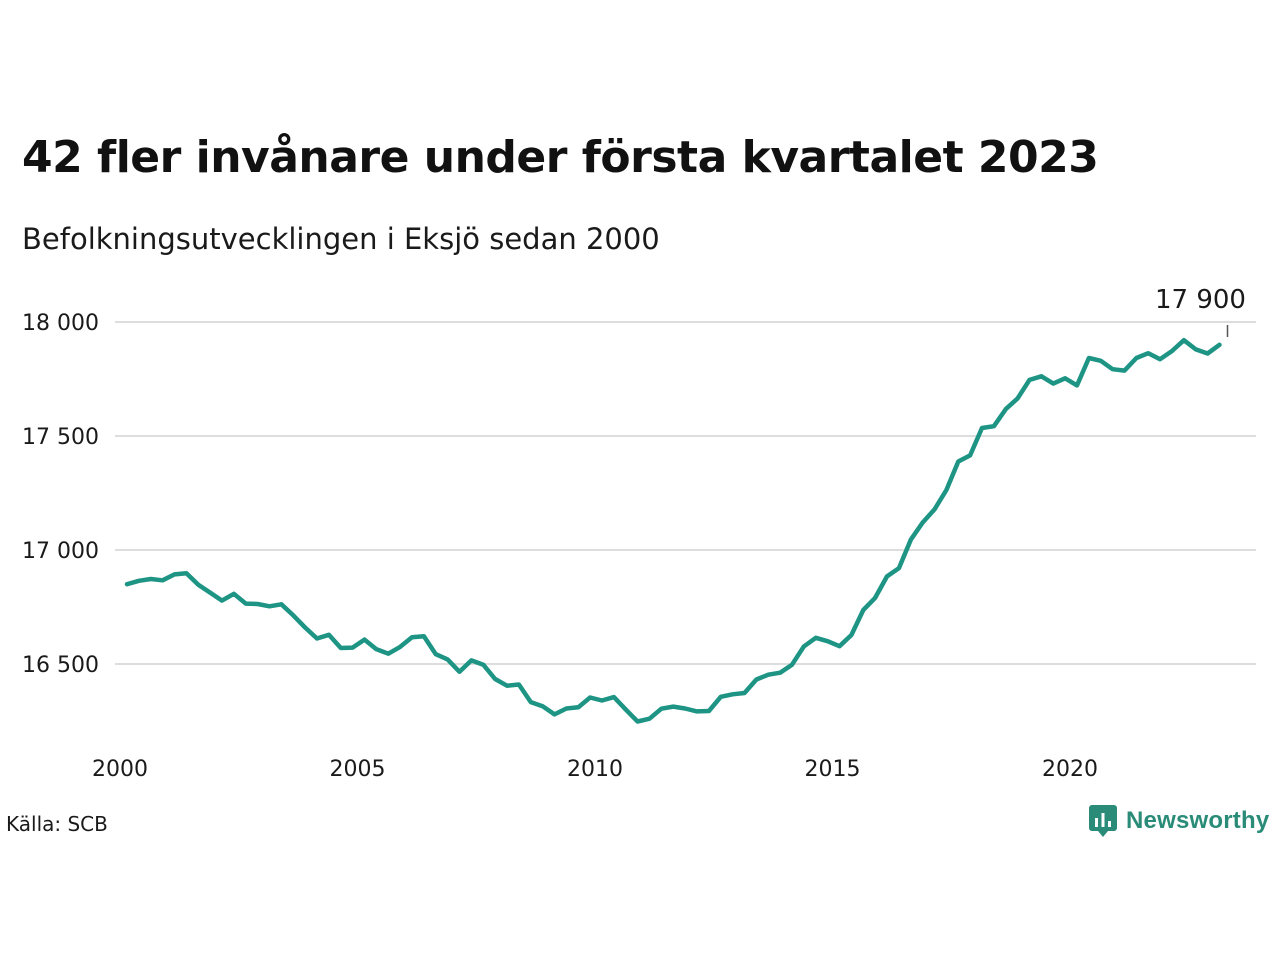 The image size is (1280, 960). I want to click on x-tick-label: 2000, so click(120, 769).